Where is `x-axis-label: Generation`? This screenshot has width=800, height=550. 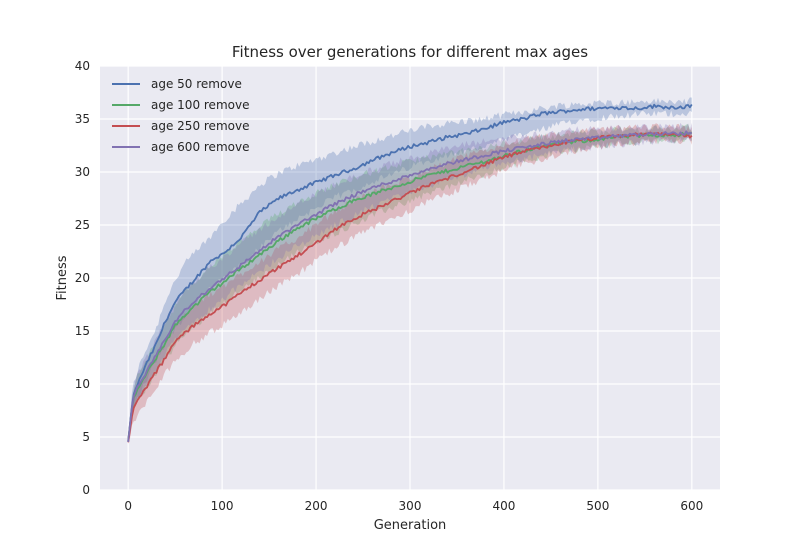
x-axis-label: Generation is located at coordinates (410, 525).